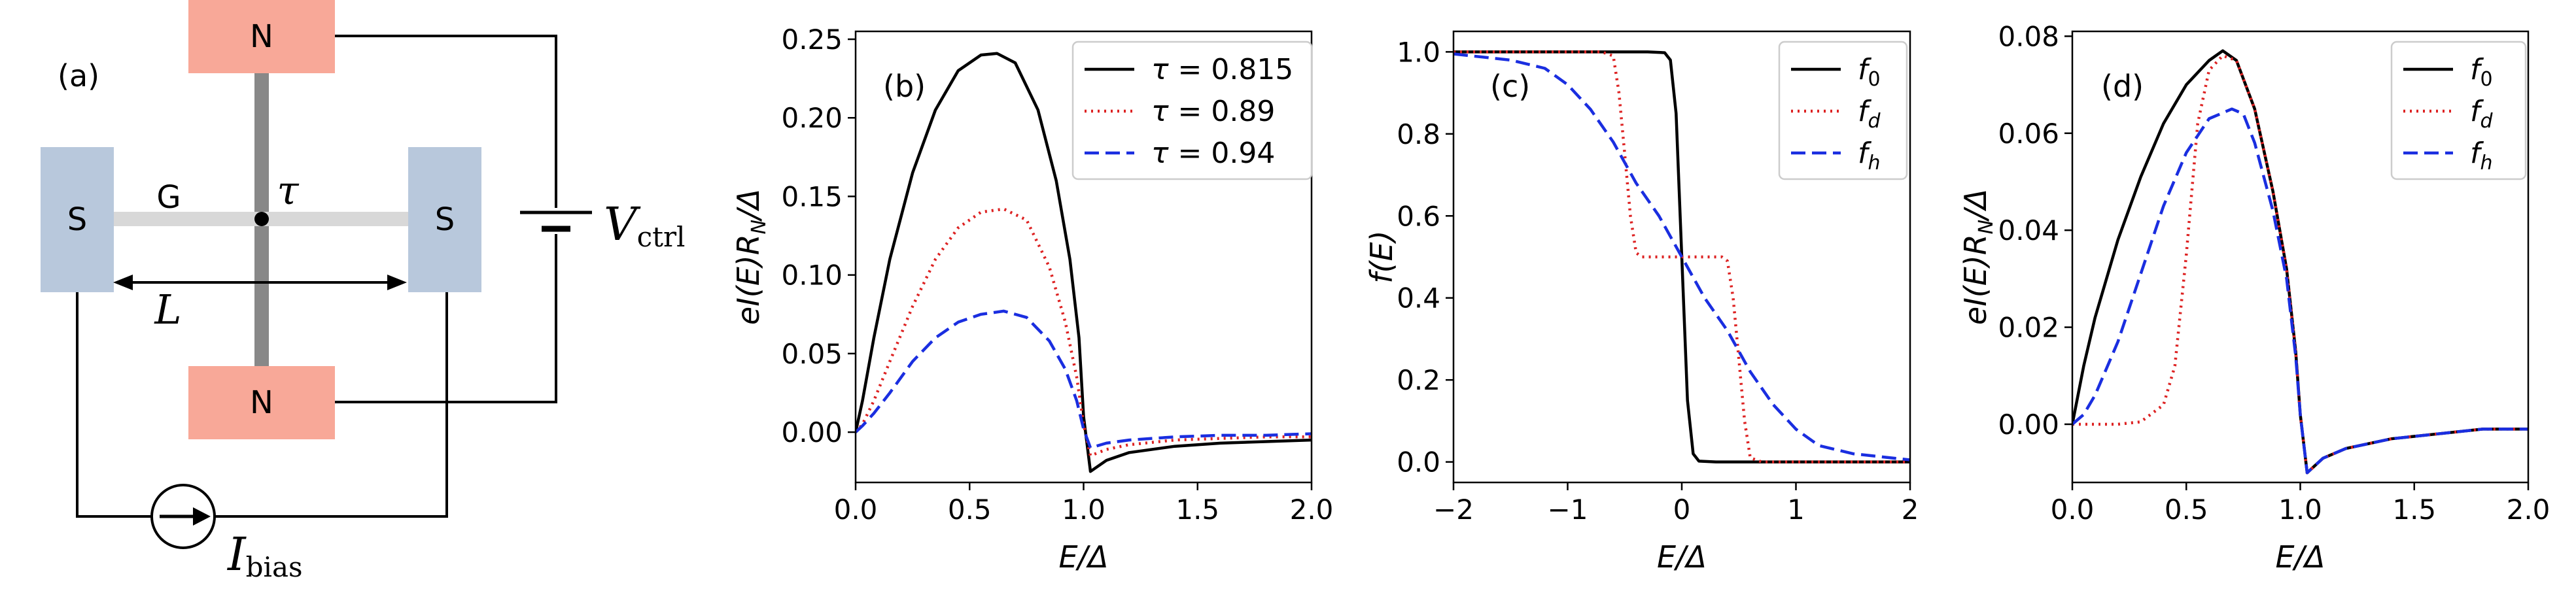  What do you see at coordinates (904, 86) in the screenshot?
I see `panel-label: (b)` at bounding box center [904, 86].